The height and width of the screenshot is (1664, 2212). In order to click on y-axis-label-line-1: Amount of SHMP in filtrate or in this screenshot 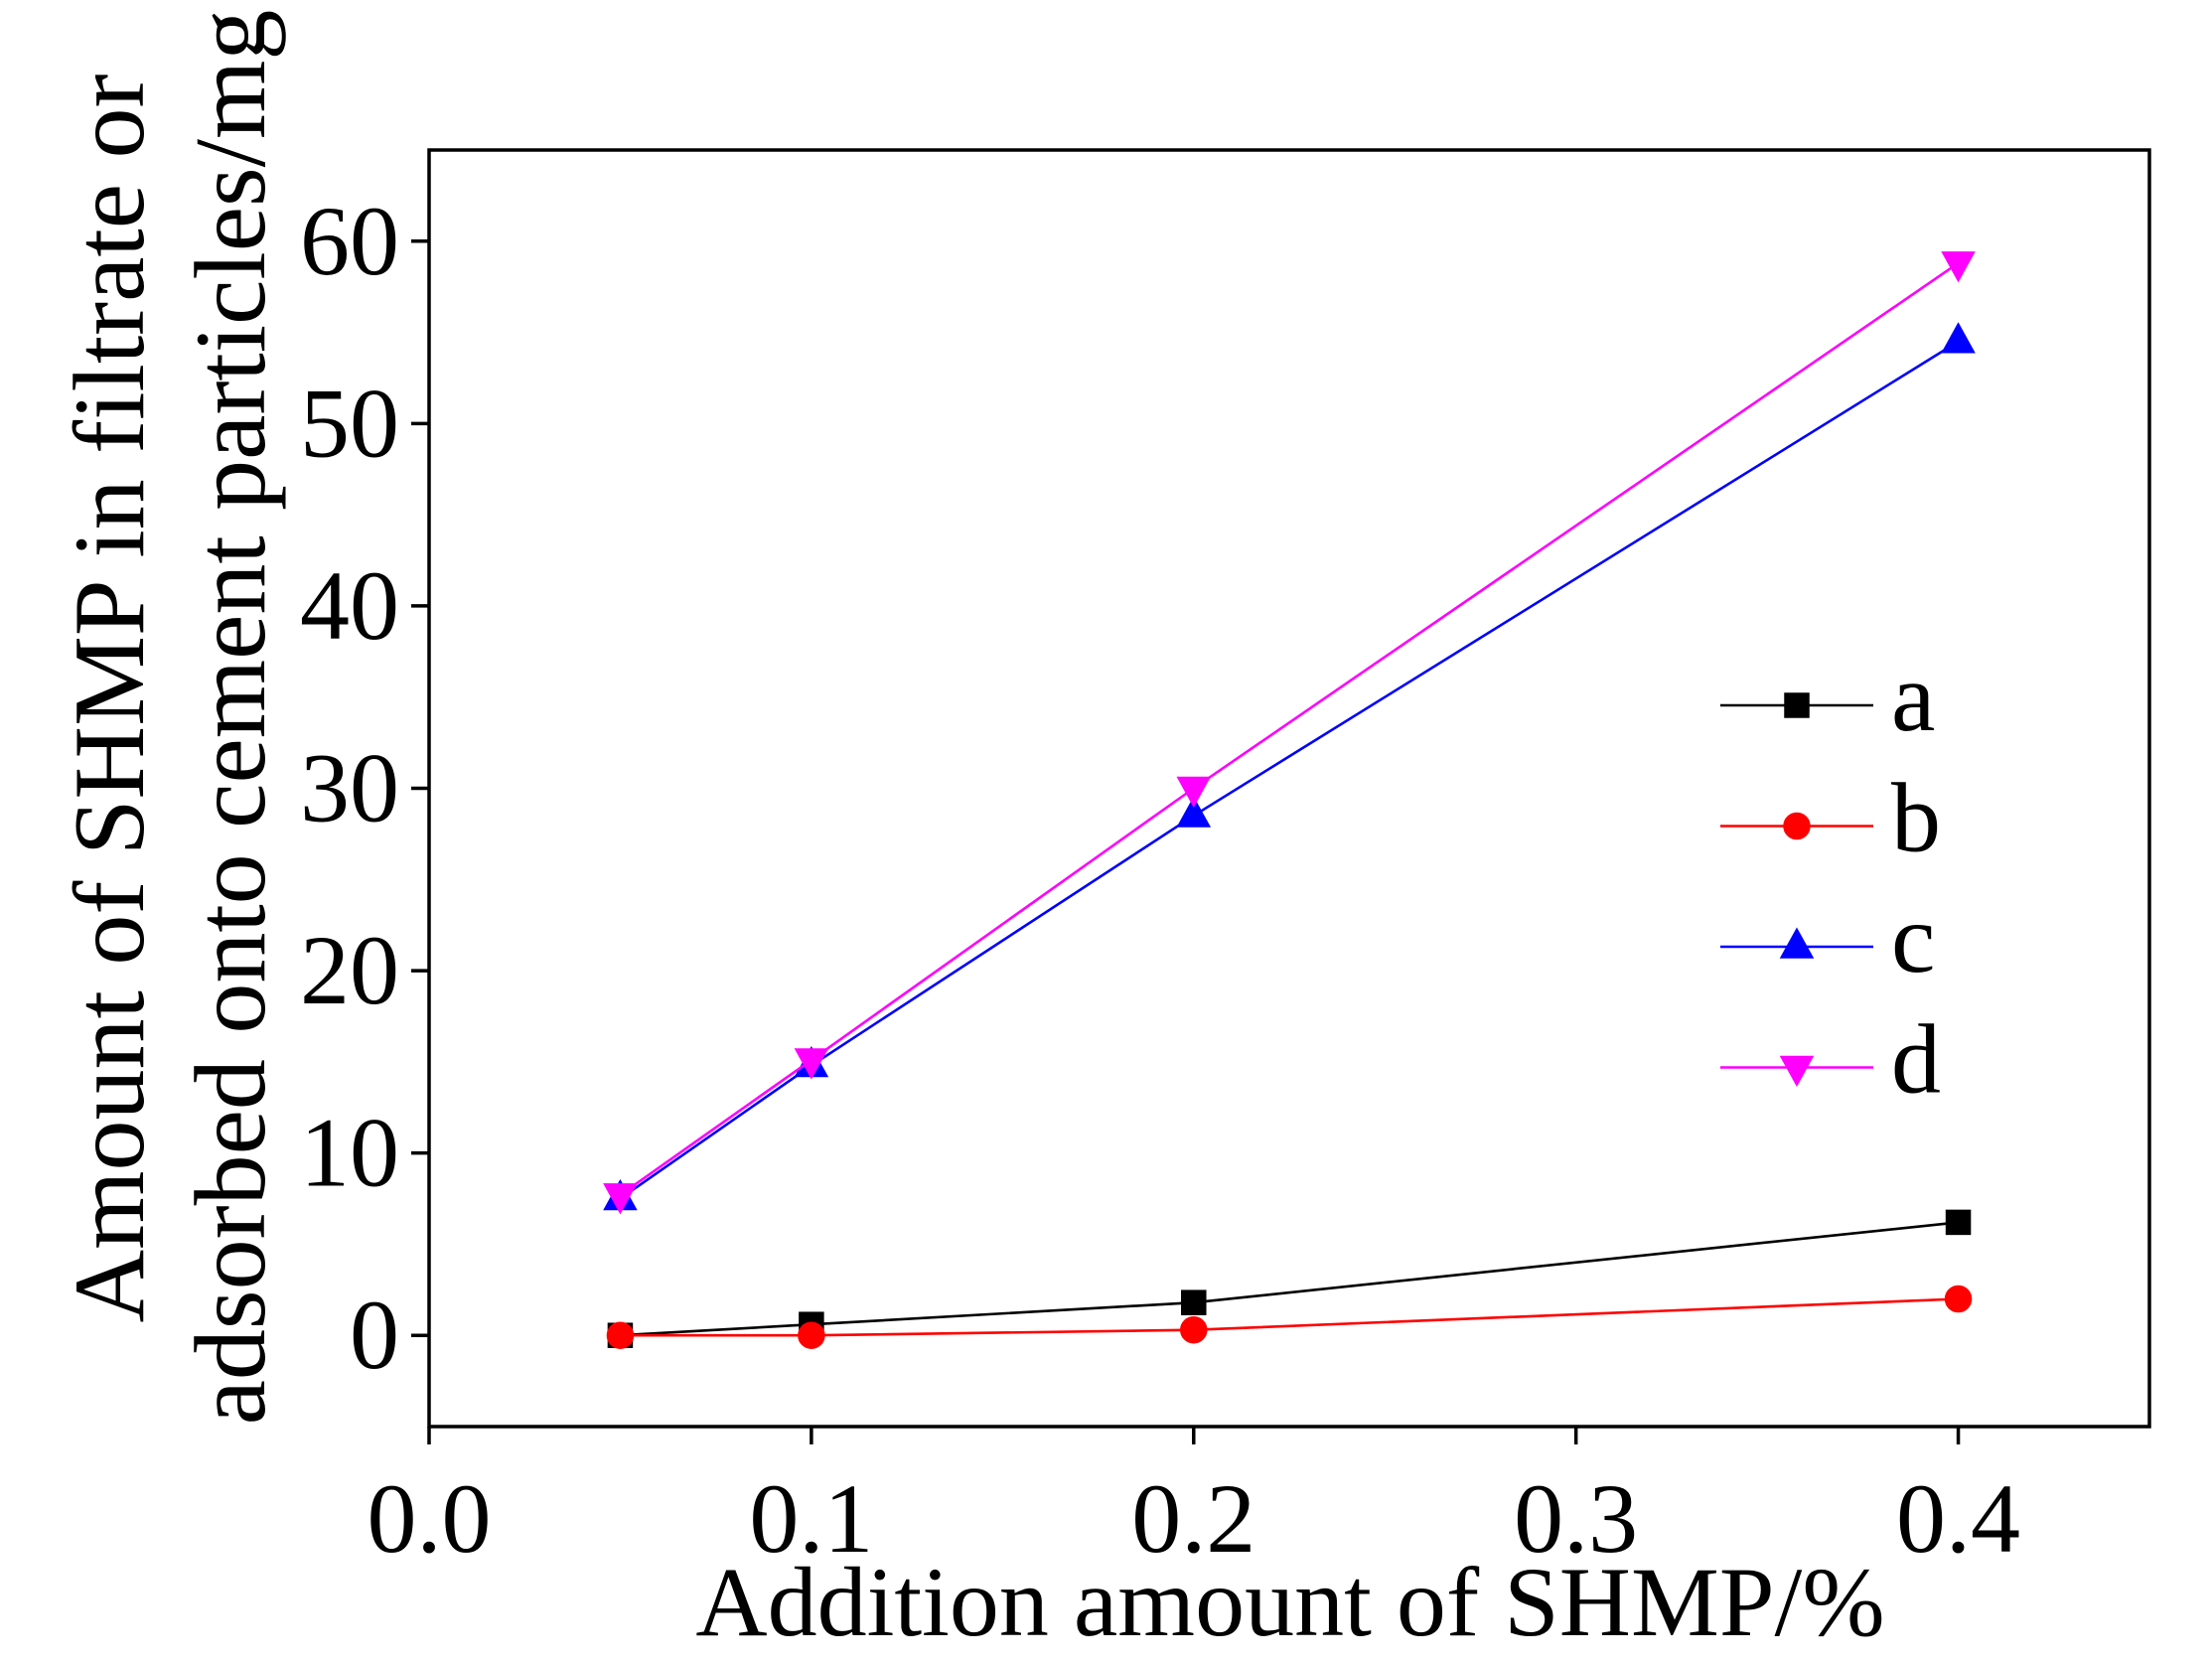, I will do `click(110, 698)`.